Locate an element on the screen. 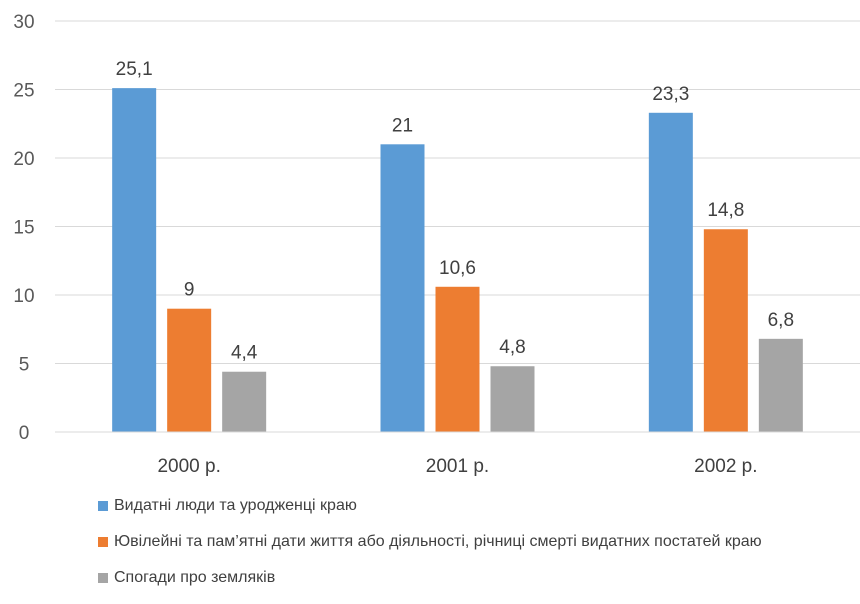  y-tick-label: 10 is located at coordinates (23, 296).